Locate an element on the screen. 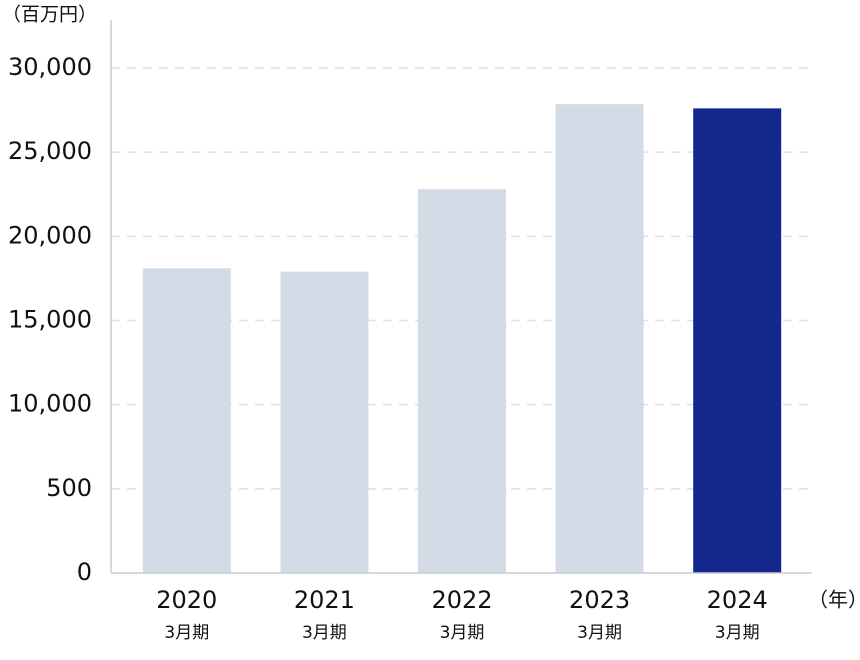 Image resolution: width=860 pixels, height=660 pixels. x-unit: （年） is located at coordinates (834, 600).